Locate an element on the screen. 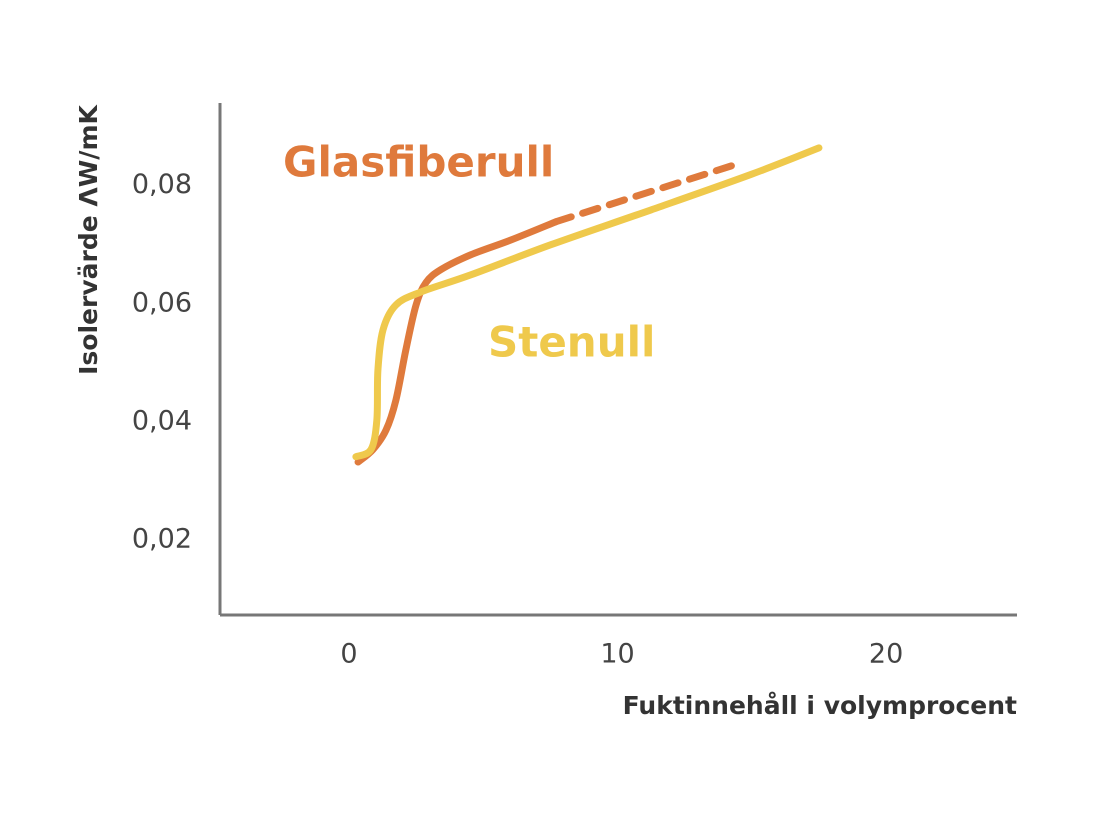  series-label: Glasfiberull is located at coordinates (418, 162).